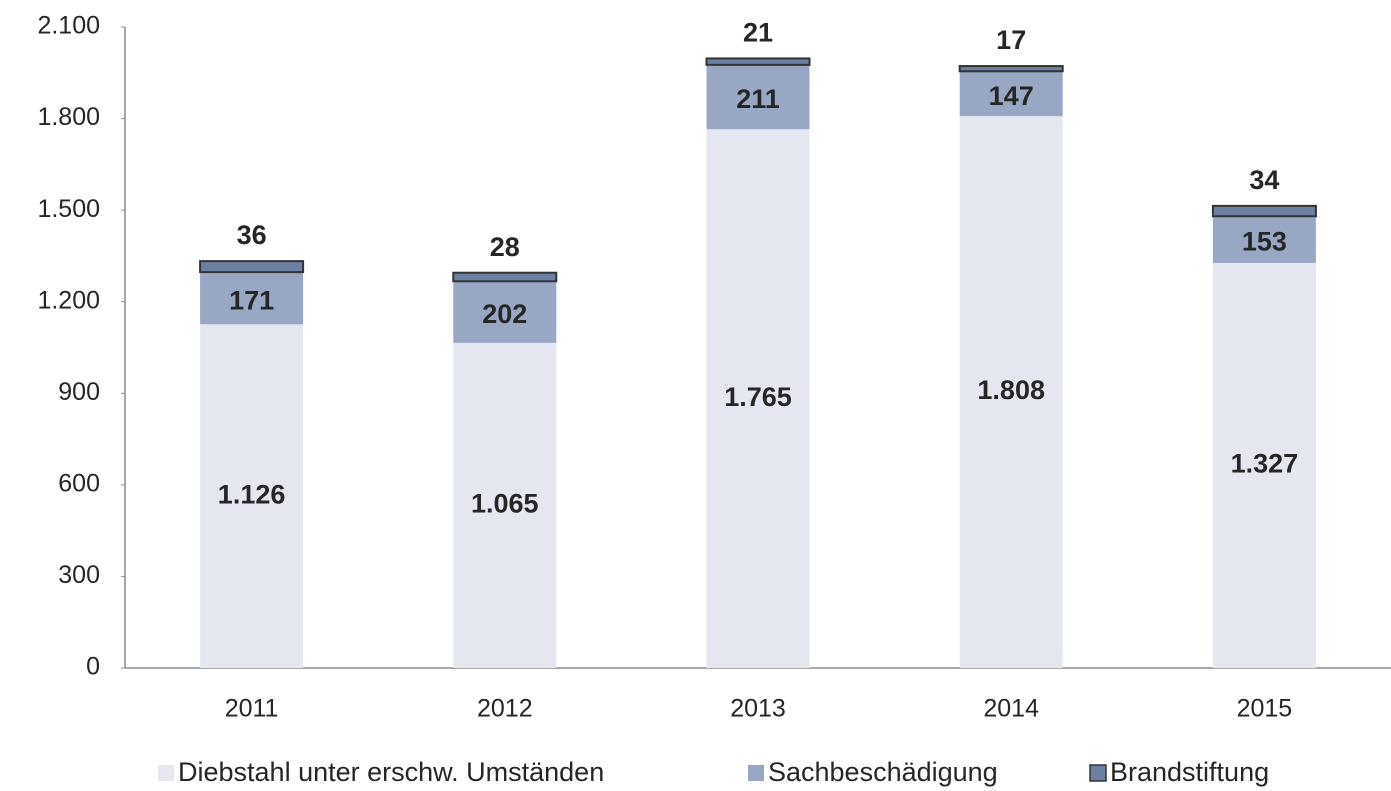  I want to click on value-label: 21, so click(758, 33).